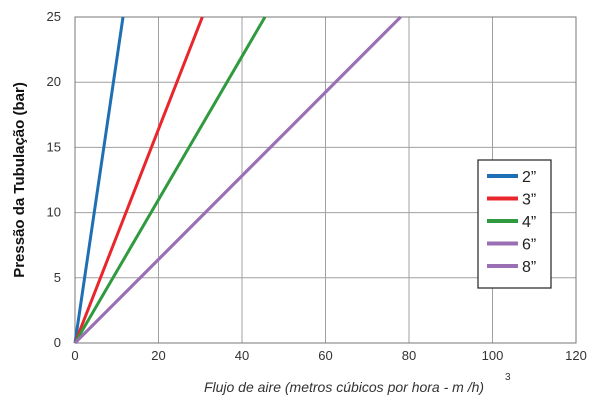  What do you see at coordinates (19, 180) in the screenshot?
I see `y-axis-label: Pressão da Tubulação (bar)` at bounding box center [19, 180].